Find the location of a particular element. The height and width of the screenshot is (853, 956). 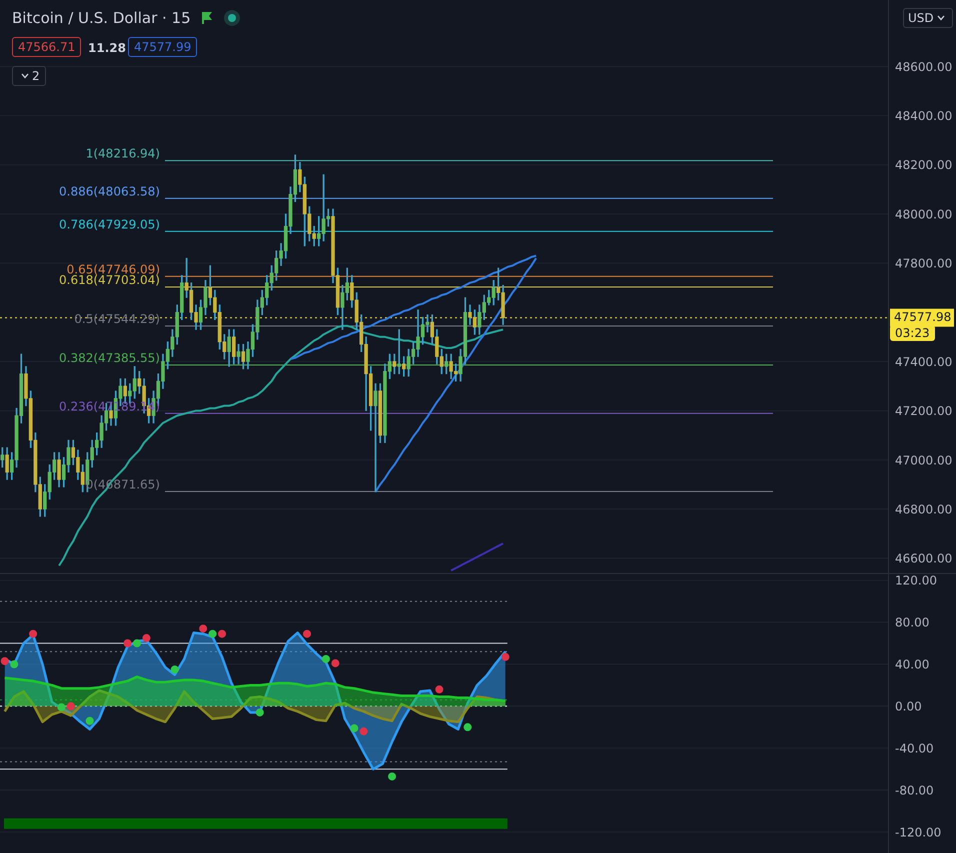

annotation: 47566.71 is located at coordinates (47, 47).